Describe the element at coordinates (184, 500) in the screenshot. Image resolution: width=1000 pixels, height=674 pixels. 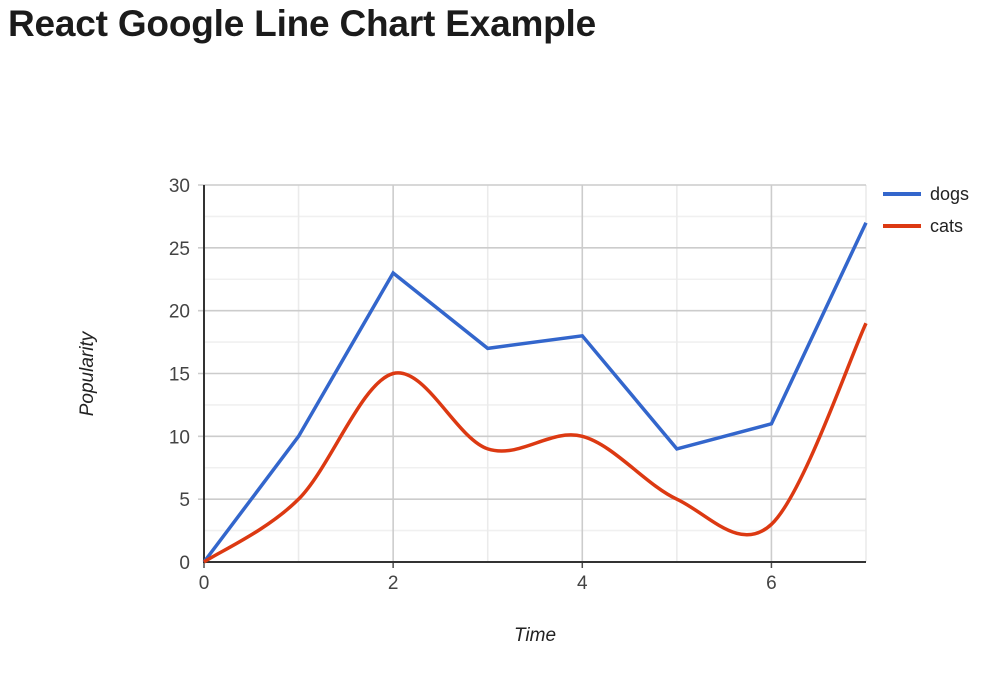
I see `y-tick-label: 5` at that location.